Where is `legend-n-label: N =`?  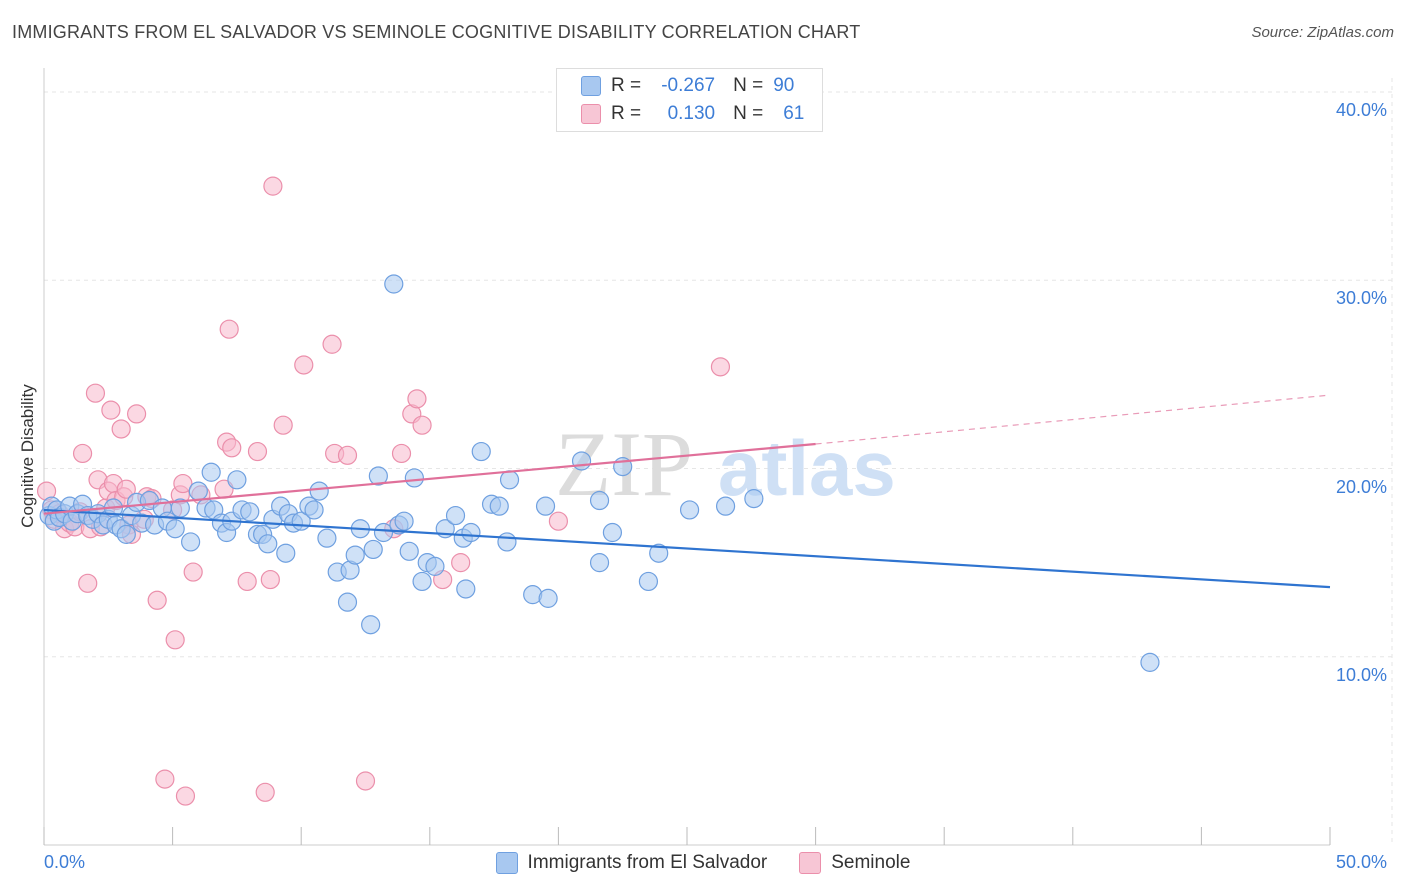 legend-n-label: N = is located at coordinates (748, 85).